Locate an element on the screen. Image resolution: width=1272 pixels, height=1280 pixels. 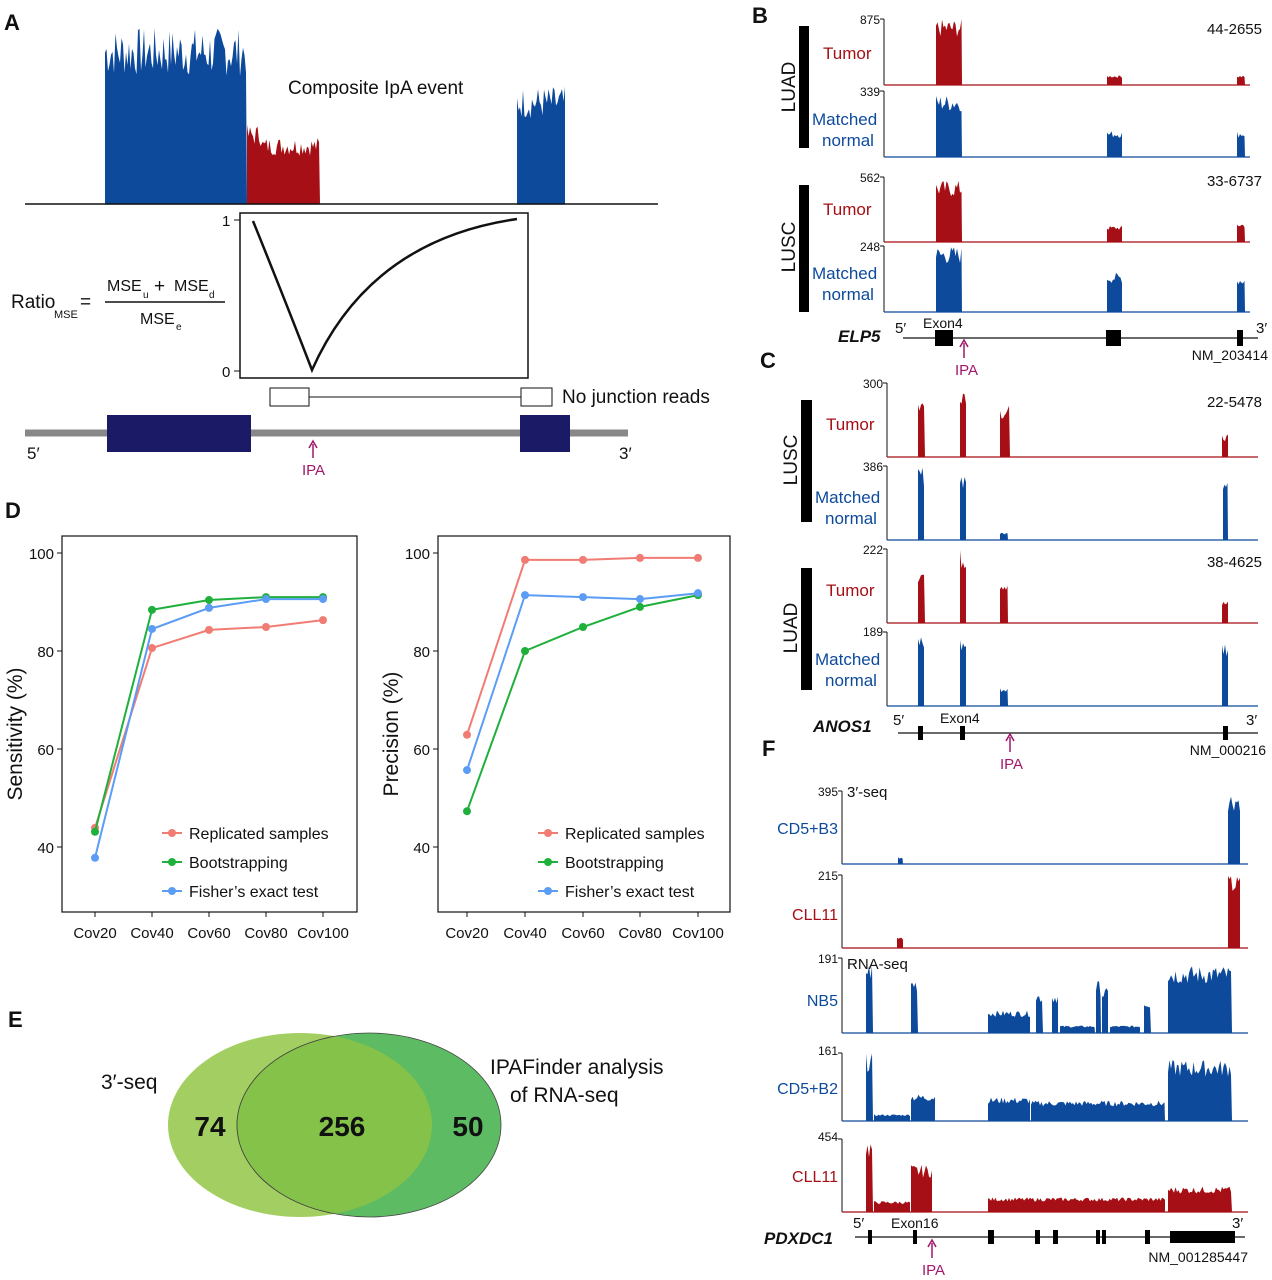
junction-box-left is located at coordinates (289, 397).